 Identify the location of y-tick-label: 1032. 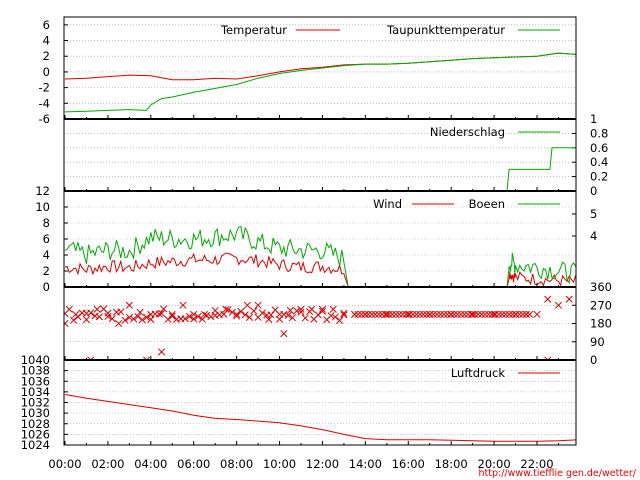
(35, 403).